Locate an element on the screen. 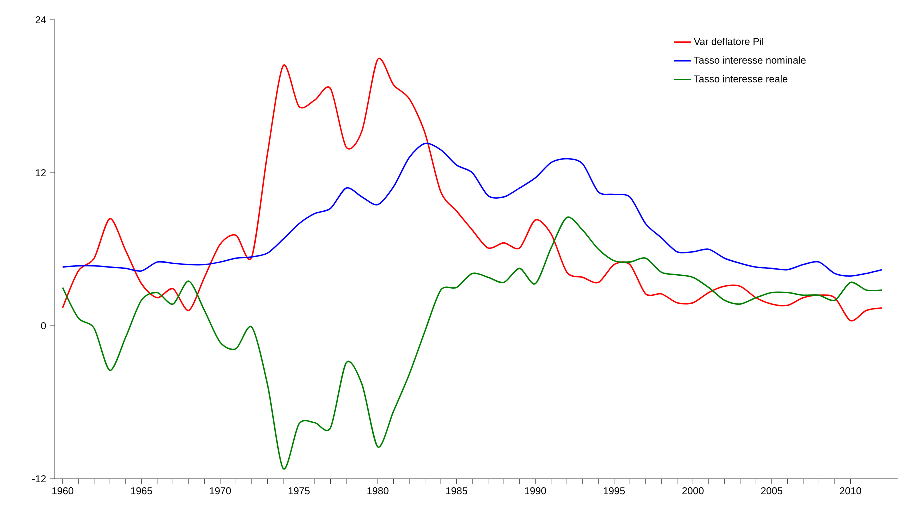 The image size is (914, 521). x-tick-label: 2005 is located at coordinates (772, 491).